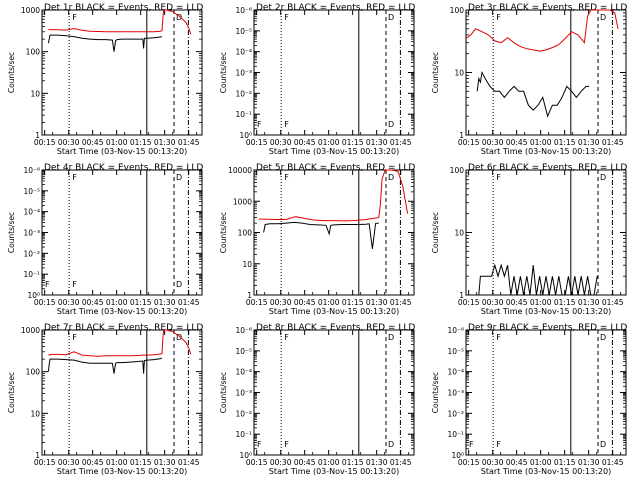 The image size is (640, 480). What do you see at coordinates (547, 328) in the screenshot?
I see `panel-title: Det 9r BLACK = Events, RED = LLD` at bounding box center [547, 328].